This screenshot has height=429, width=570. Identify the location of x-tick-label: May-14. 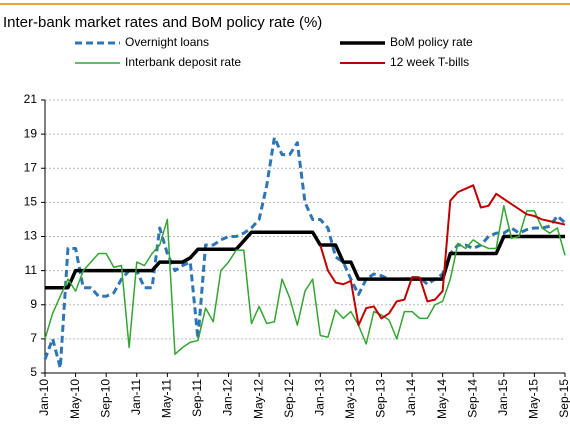
(442, 399).